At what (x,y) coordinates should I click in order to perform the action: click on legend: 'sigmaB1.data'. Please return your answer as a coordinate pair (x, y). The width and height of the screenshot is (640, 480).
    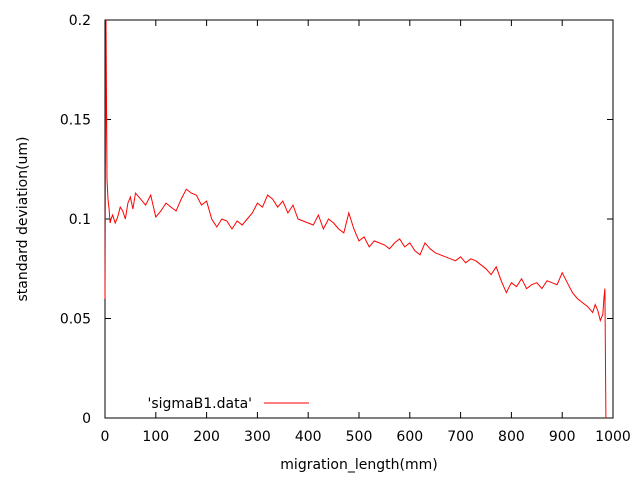
    Looking at the image, I should click on (228, 404).